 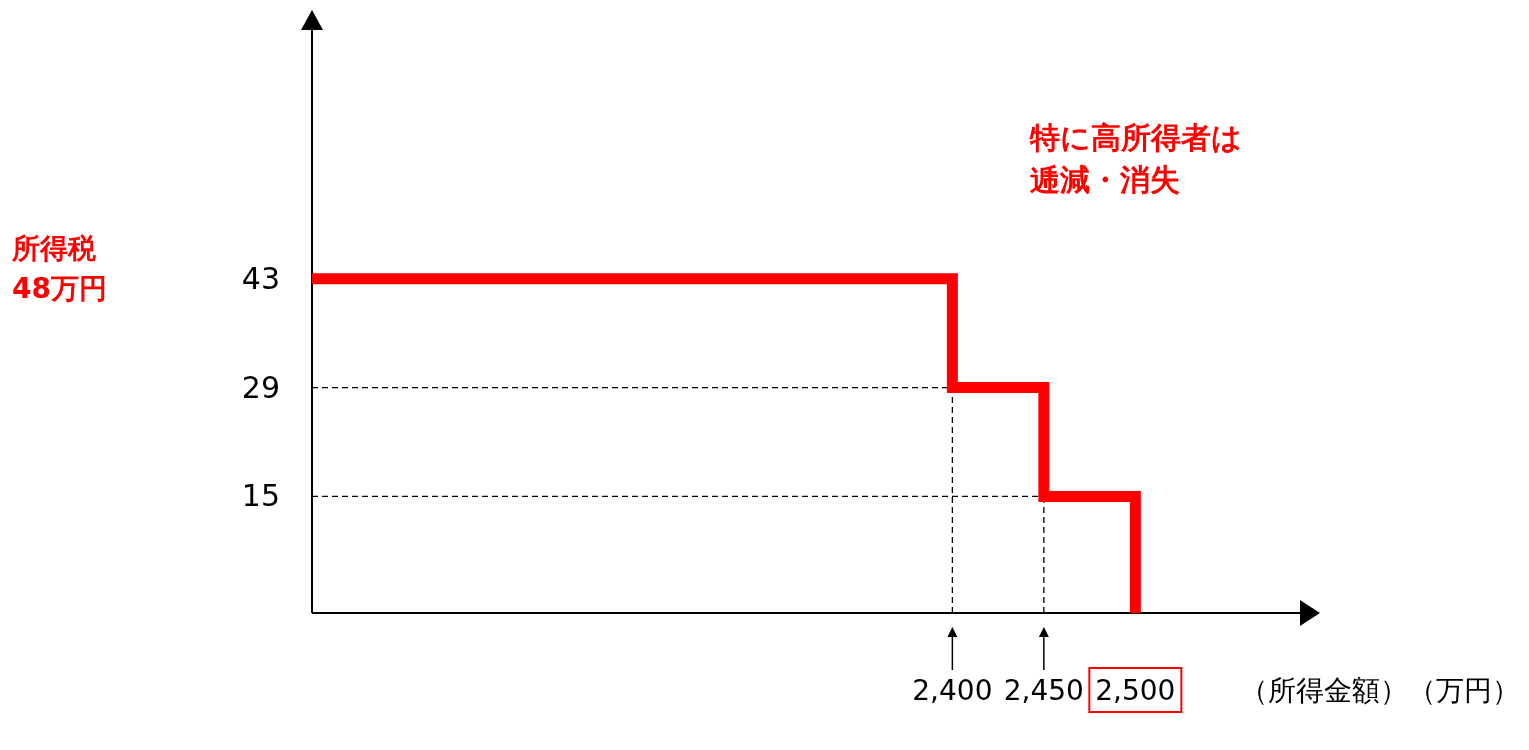 What do you see at coordinates (1135, 690) in the screenshot?
I see `x-tick-label: 2,500` at bounding box center [1135, 690].